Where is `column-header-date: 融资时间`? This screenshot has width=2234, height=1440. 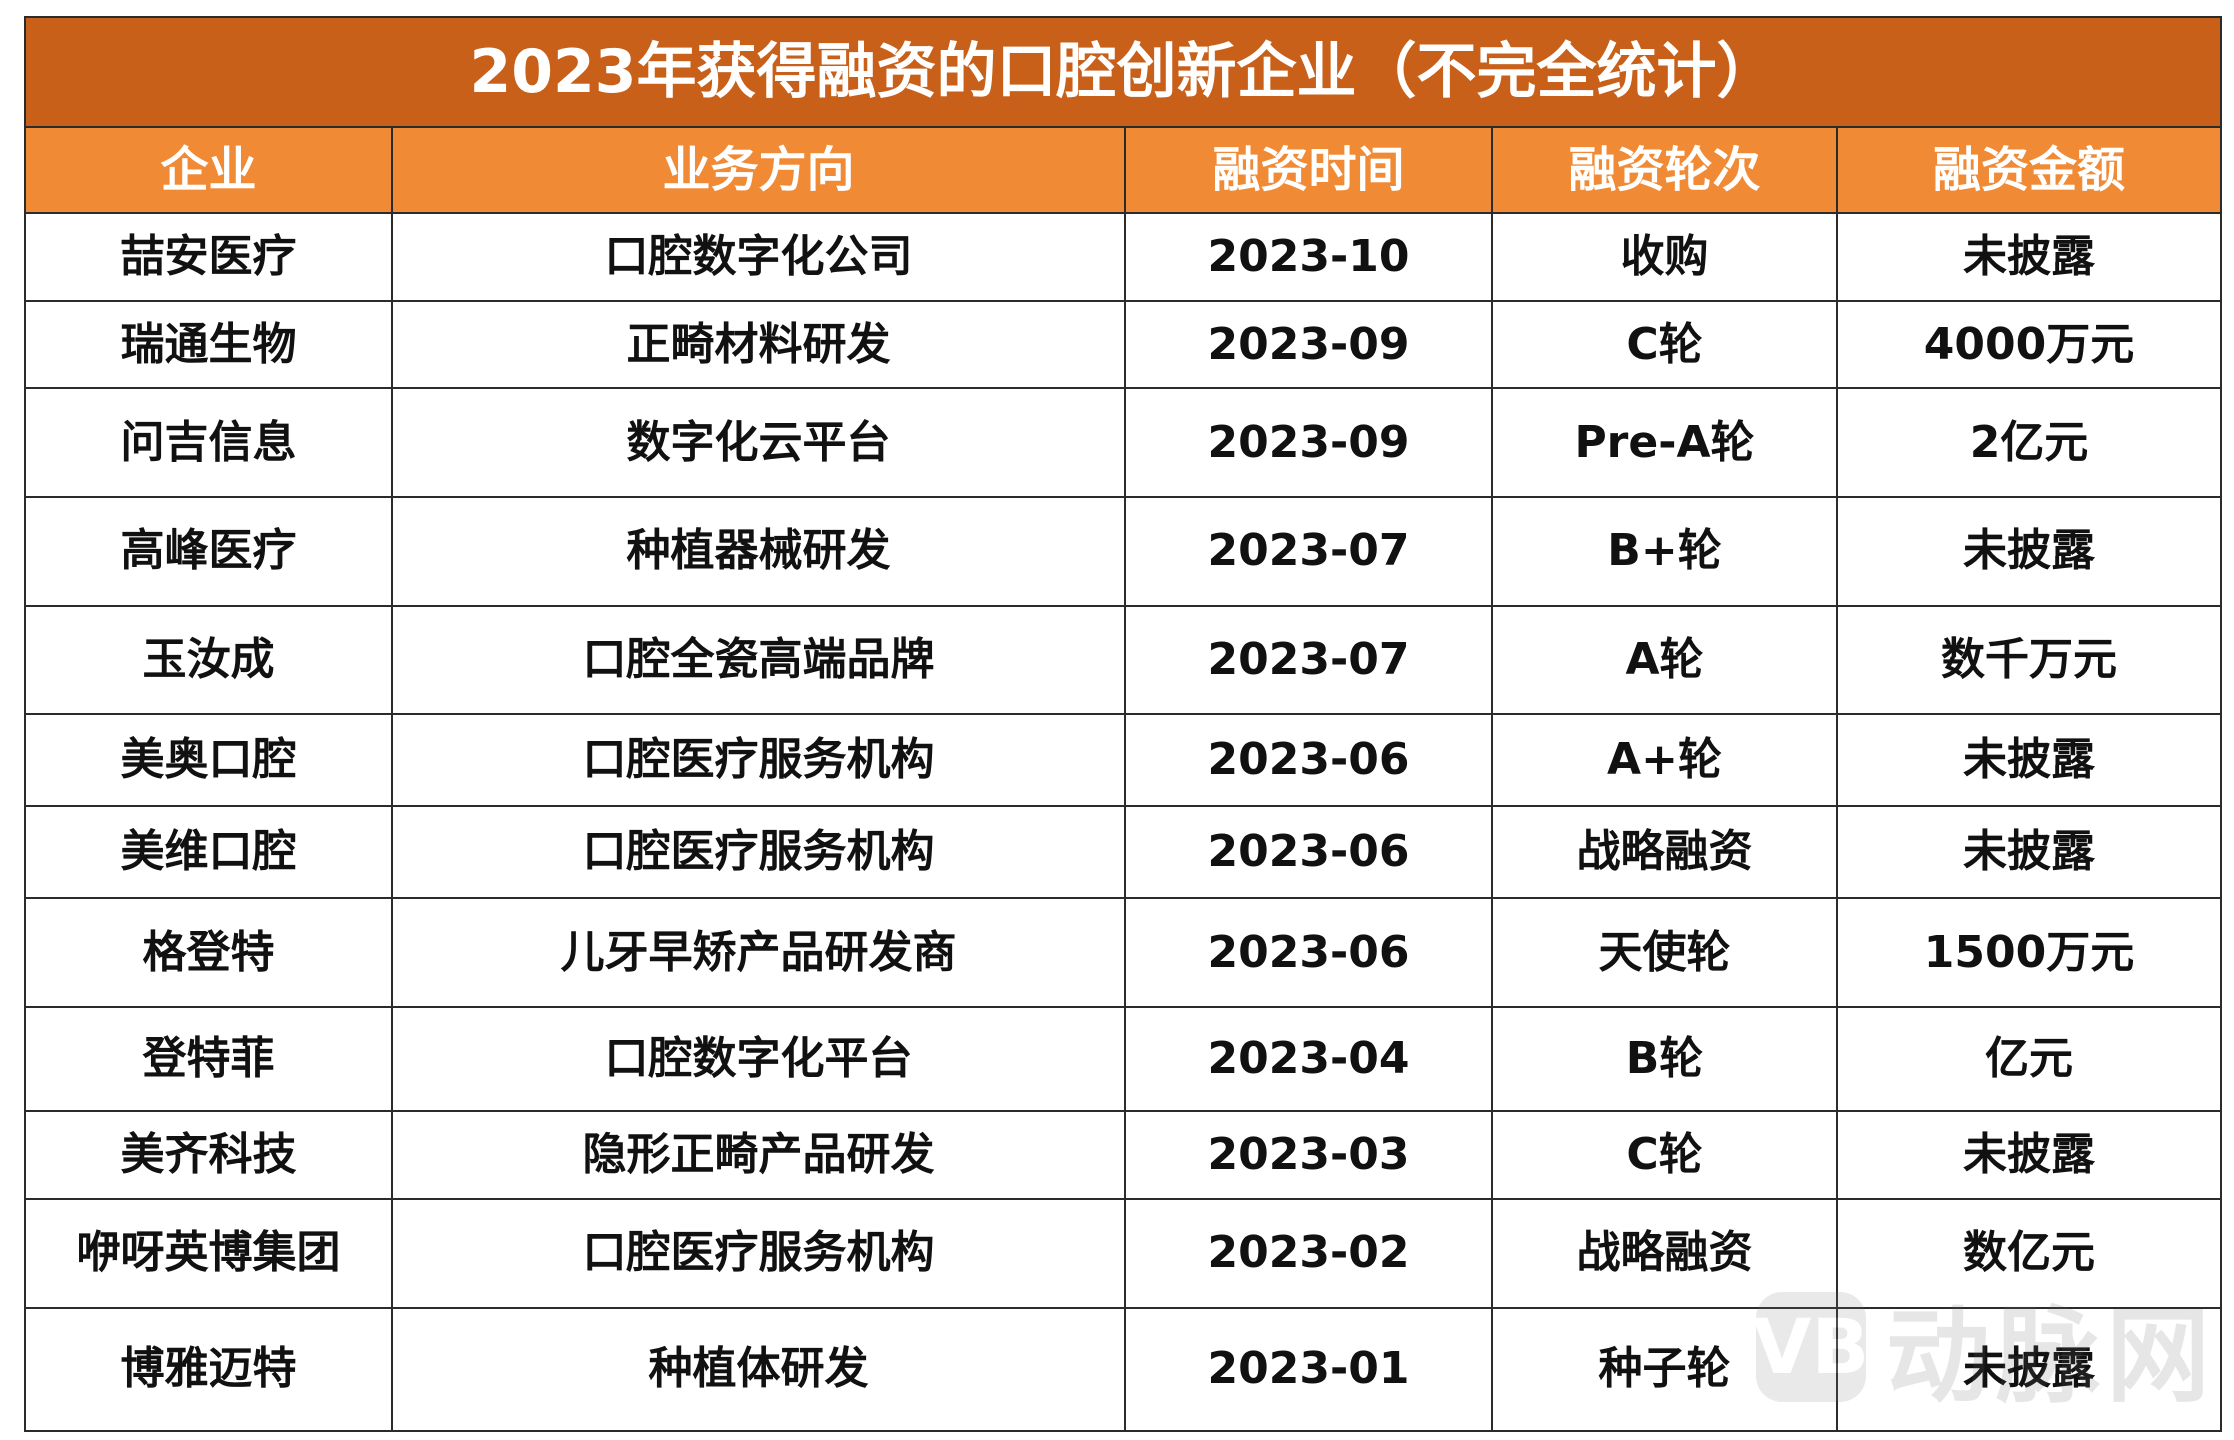
column-header-date: 融资时间 is located at coordinates (1308, 170).